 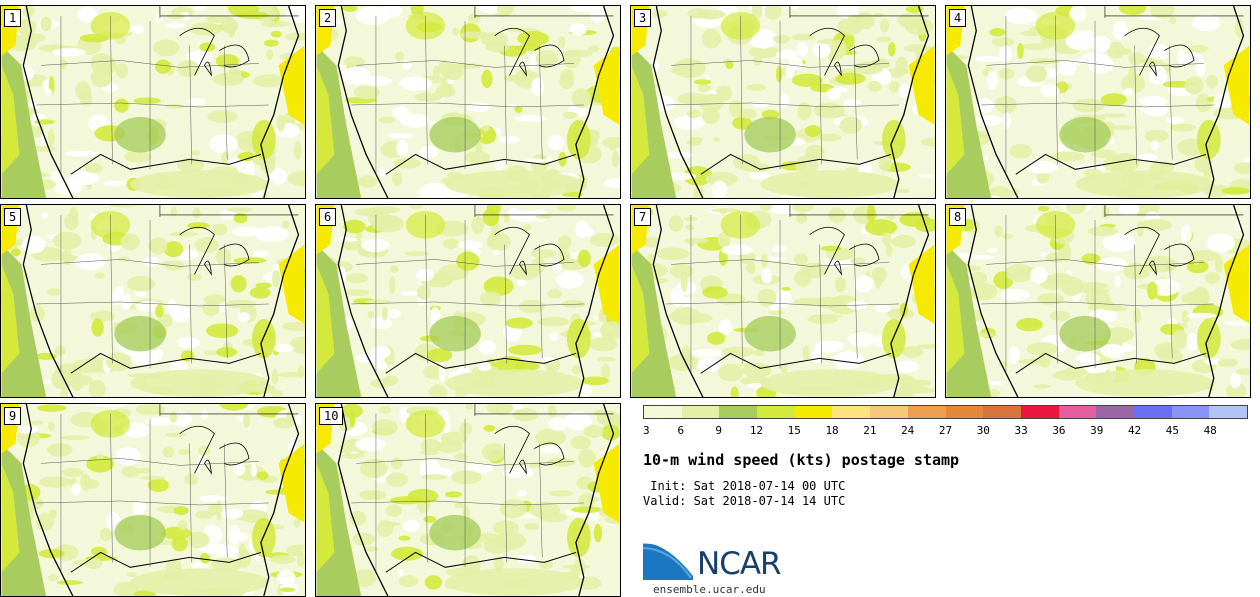 I want to click on colorbar-tick-label: 9, so click(x=718, y=430).